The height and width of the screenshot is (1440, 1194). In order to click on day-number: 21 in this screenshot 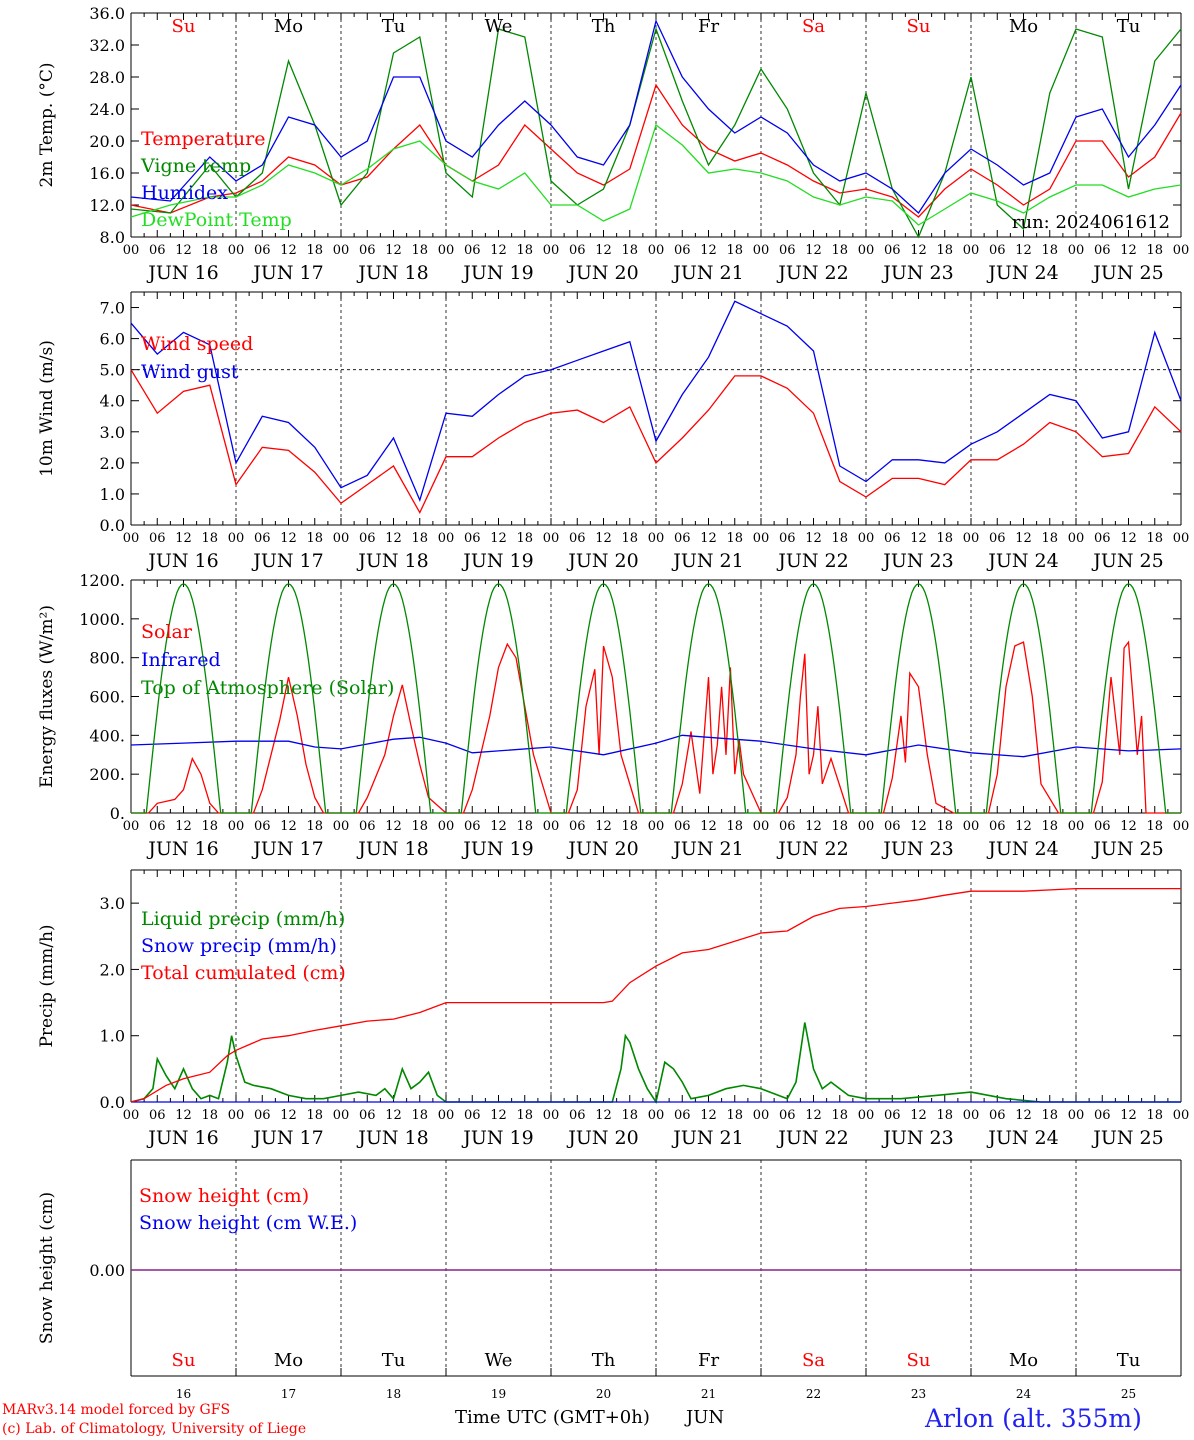, I will do `click(708, 1394)`.